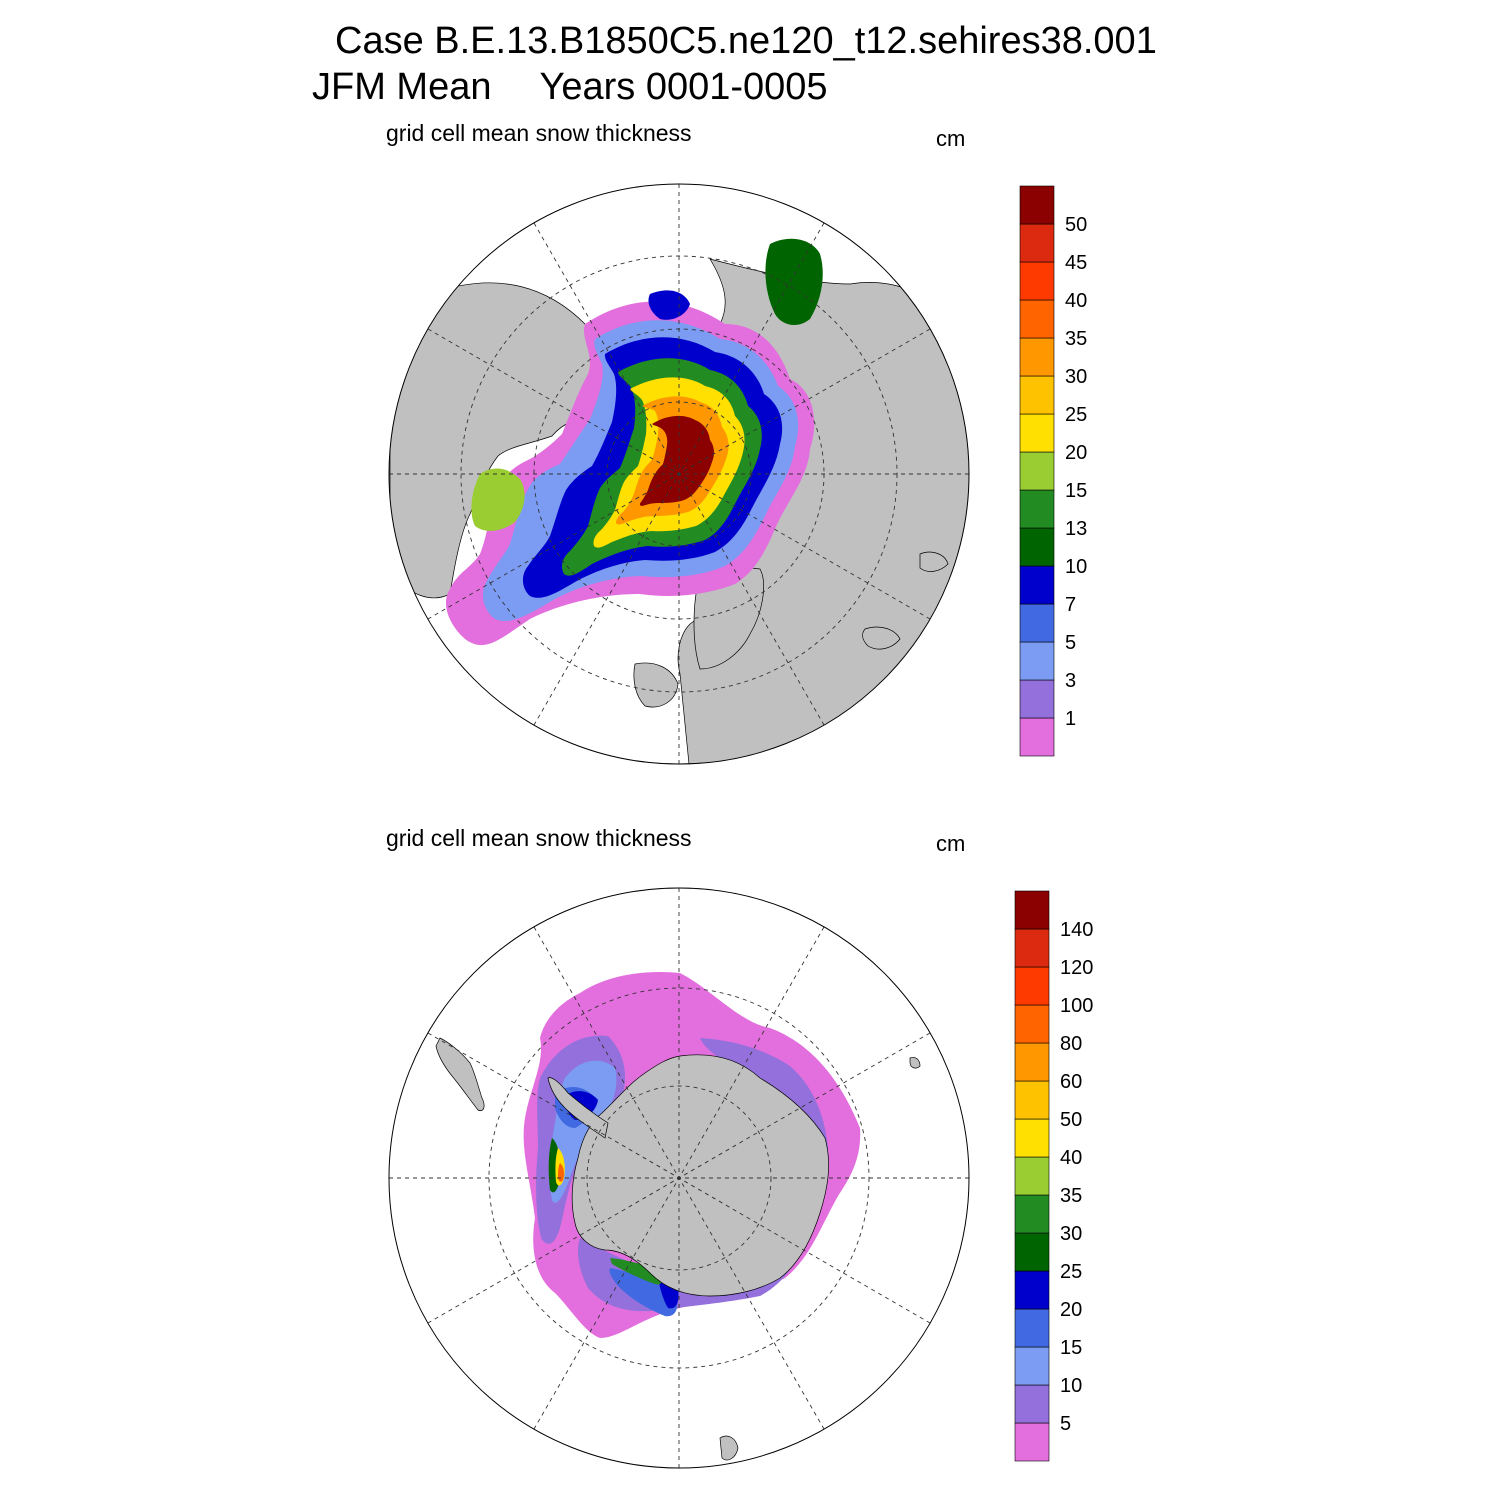  I want to click on colorbar-tick-label: 140, so click(1076, 930).